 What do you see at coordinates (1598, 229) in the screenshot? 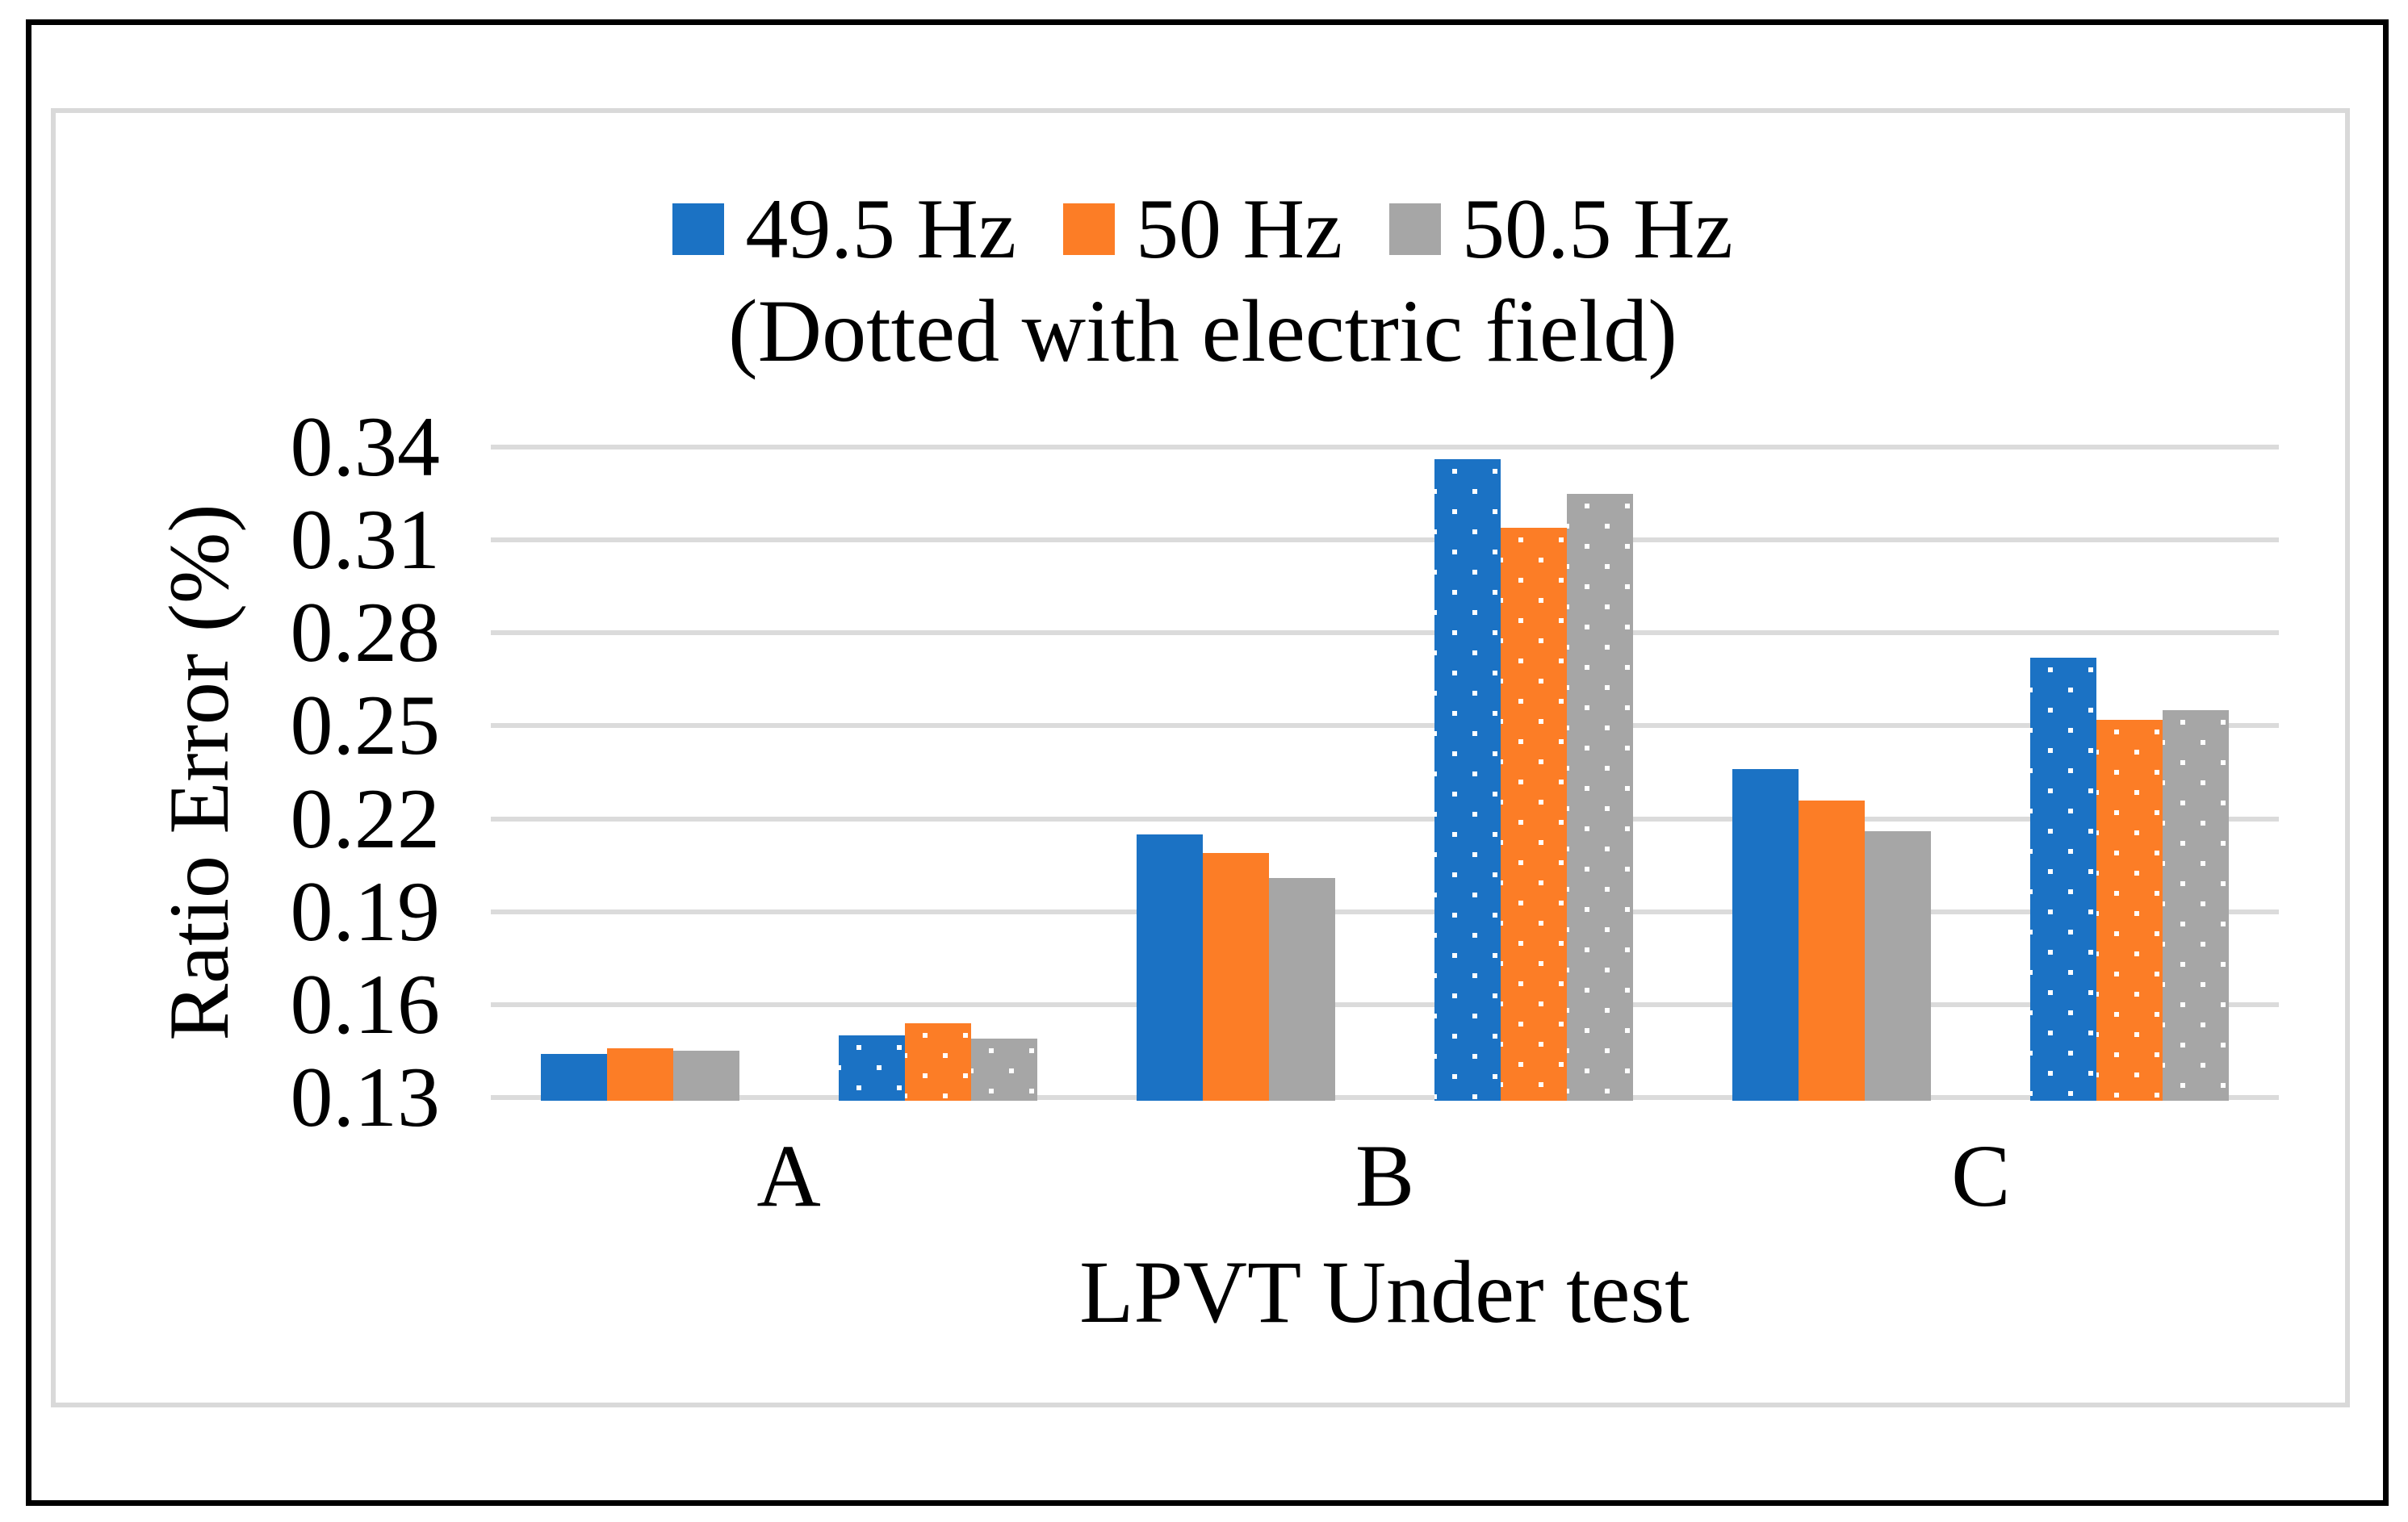
I see `legend-label: 50.5 Hz` at bounding box center [1598, 229].